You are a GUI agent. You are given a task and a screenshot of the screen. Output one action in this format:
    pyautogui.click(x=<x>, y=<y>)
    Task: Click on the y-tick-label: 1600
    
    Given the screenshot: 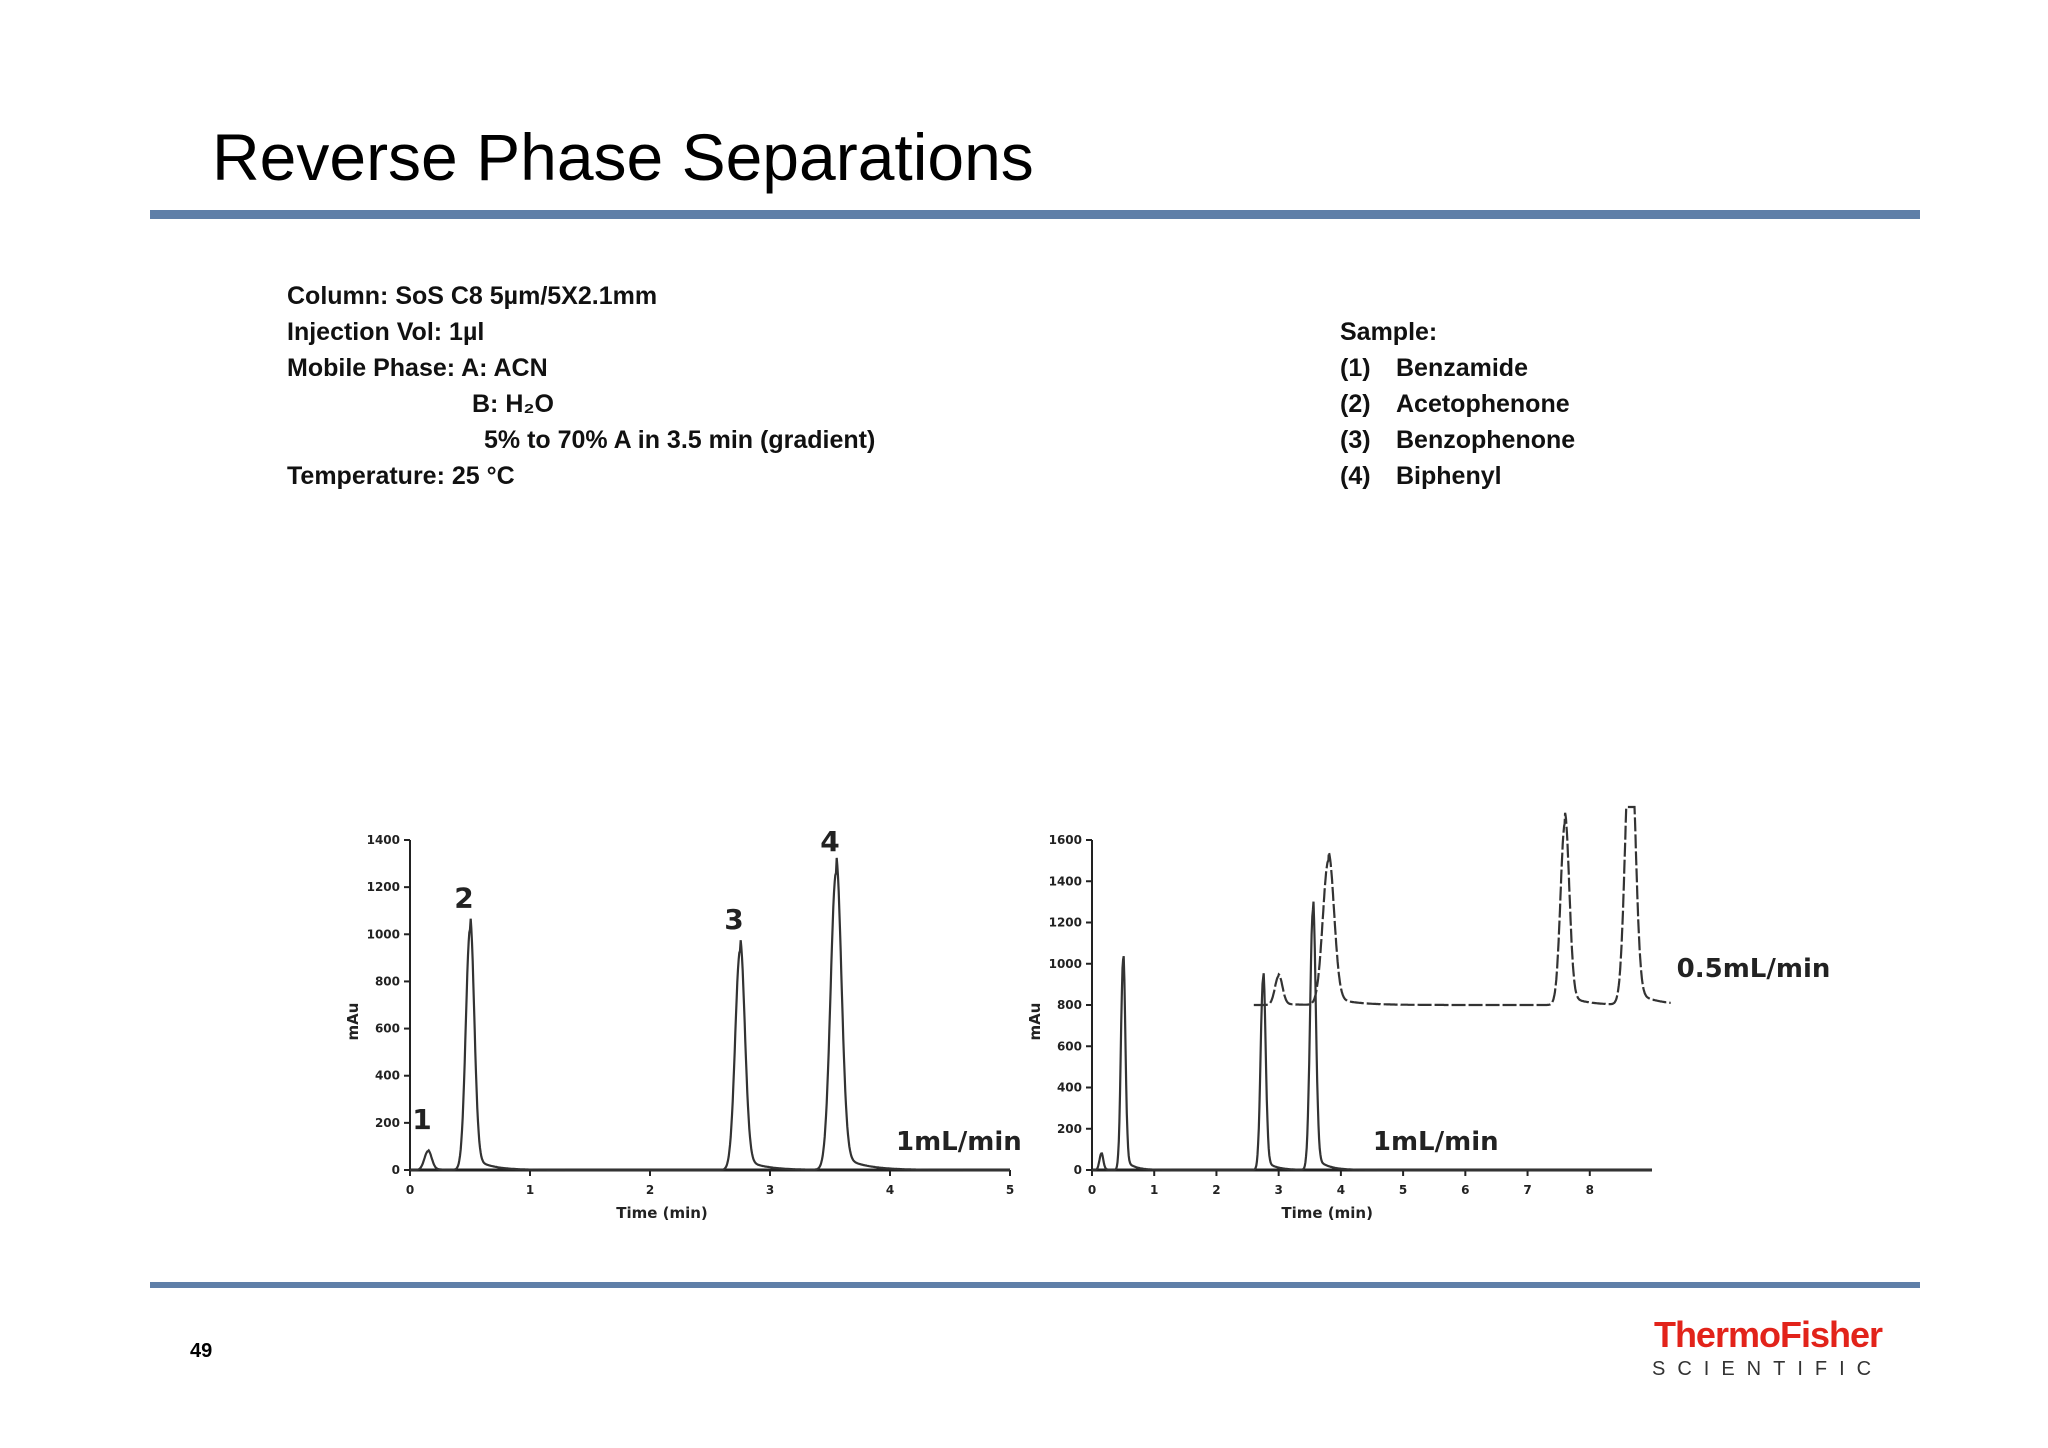 What is the action you would take?
    pyautogui.click(x=1065, y=840)
    